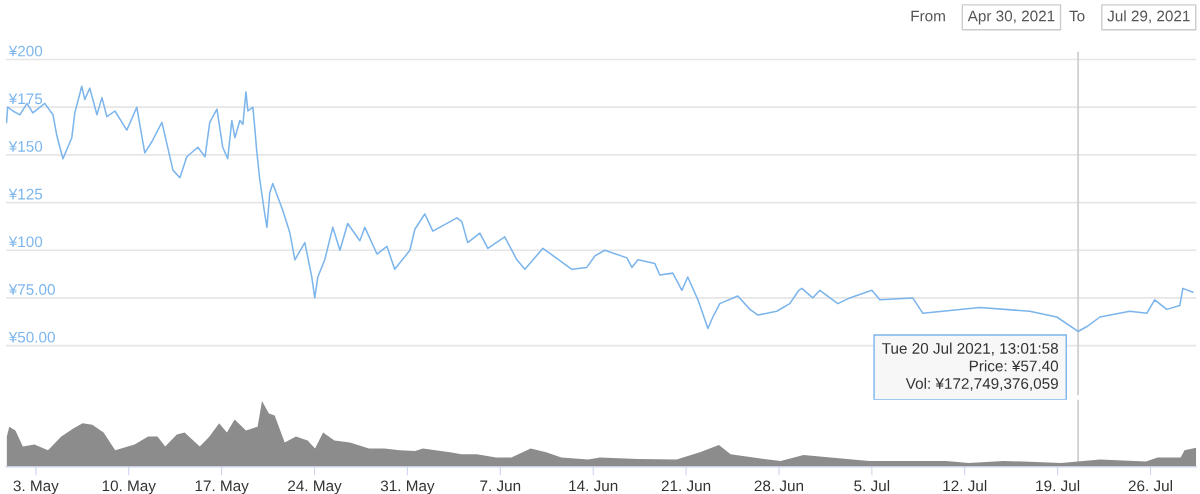  Describe the element at coordinates (686, 486) in the screenshot. I see `x-tick-label: 21. Jun` at that location.